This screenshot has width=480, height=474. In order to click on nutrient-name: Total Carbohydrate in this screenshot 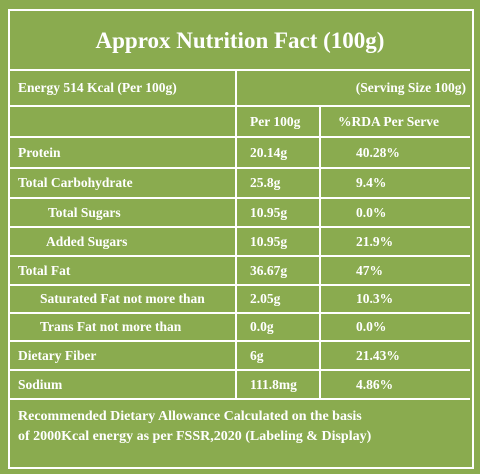, I will do `click(75, 182)`.